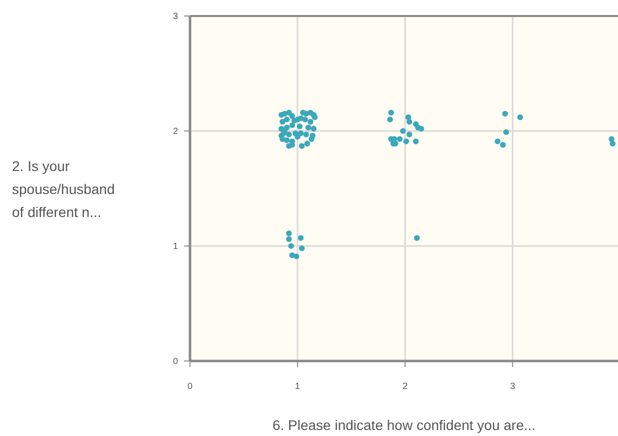 The height and width of the screenshot is (436, 618). What do you see at coordinates (175, 16) in the screenshot?
I see `y-tick-label: 3` at bounding box center [175, 16].